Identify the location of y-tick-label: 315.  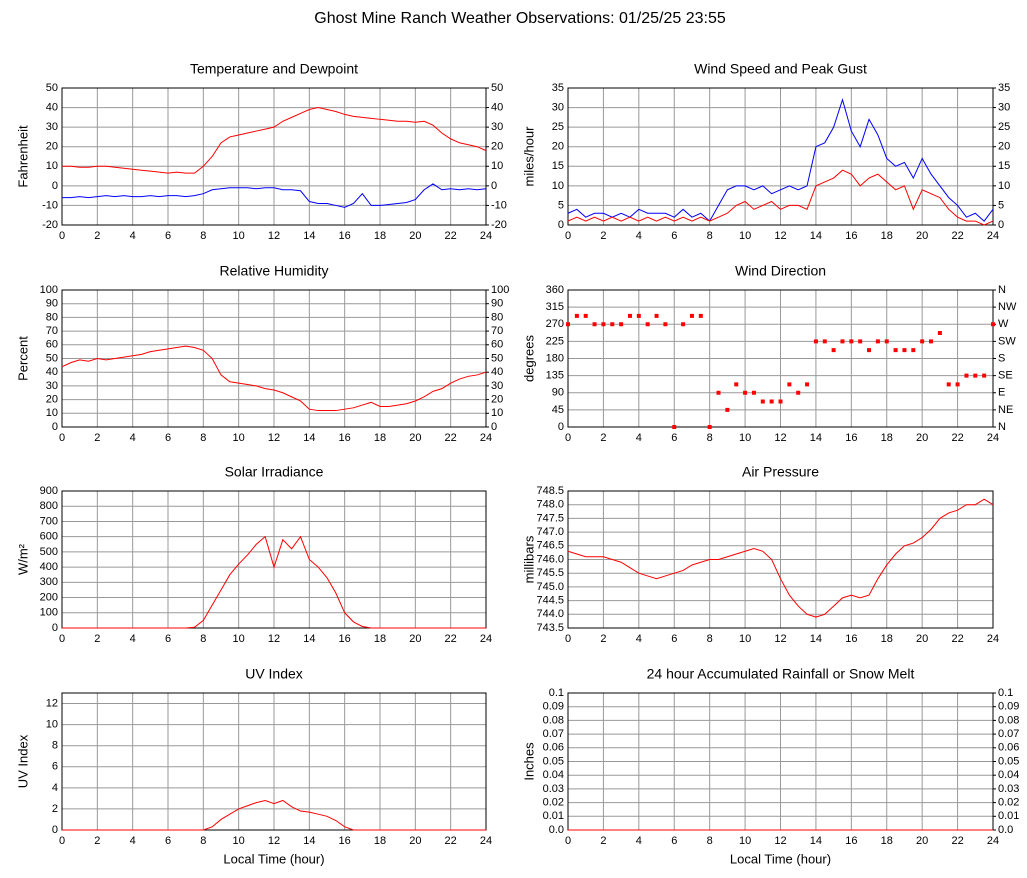
(555, 307).